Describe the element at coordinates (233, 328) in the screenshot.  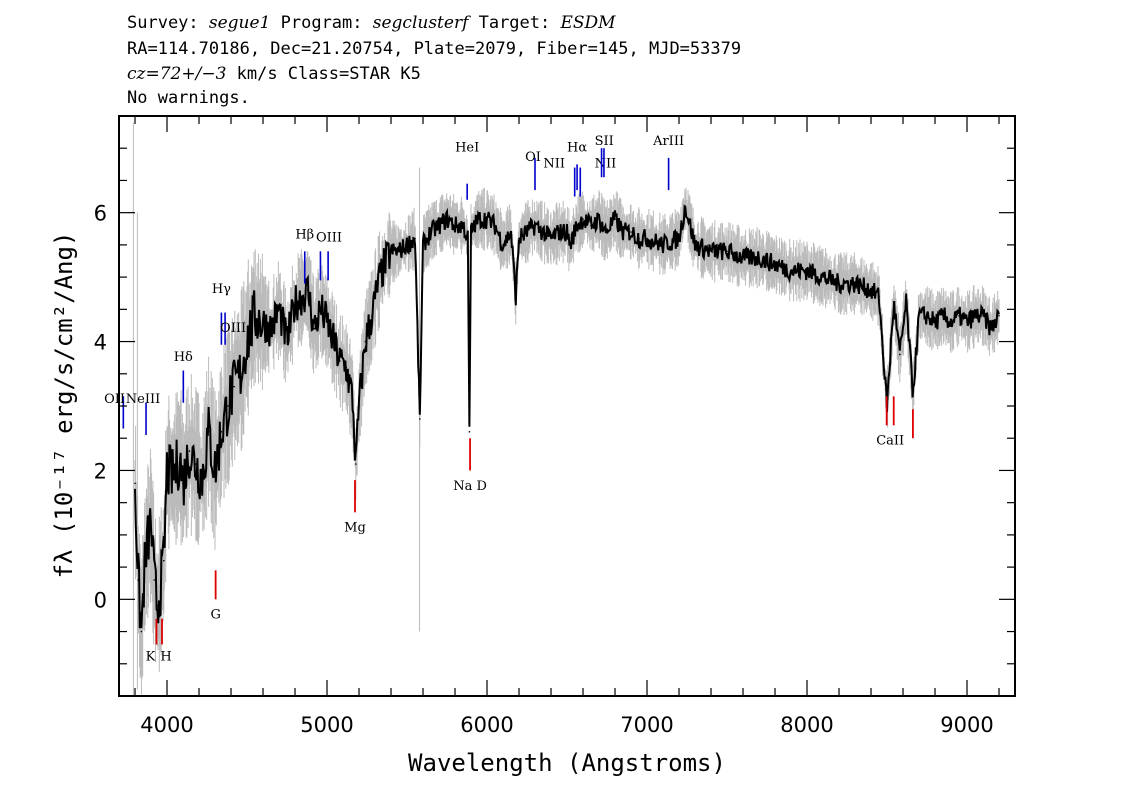
I see `emission-line-label: OIII` at that location.